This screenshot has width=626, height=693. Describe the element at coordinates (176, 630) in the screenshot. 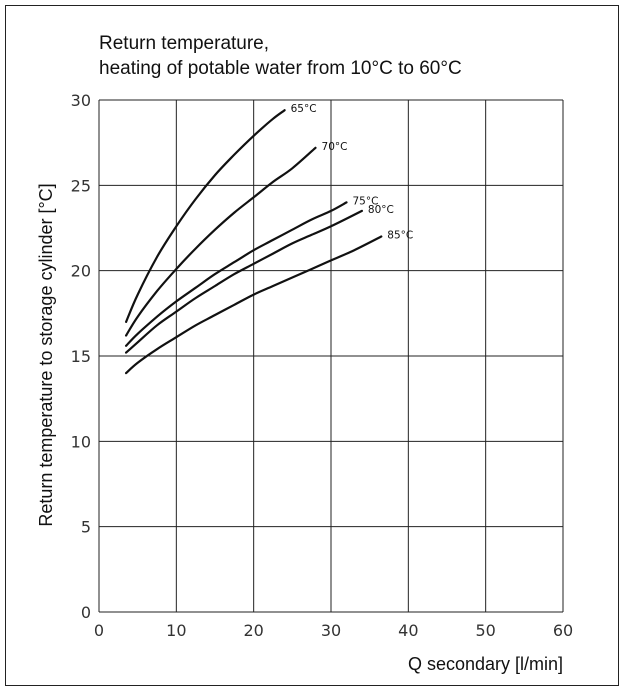

I see `x-tick-label-1: 10` at that location.